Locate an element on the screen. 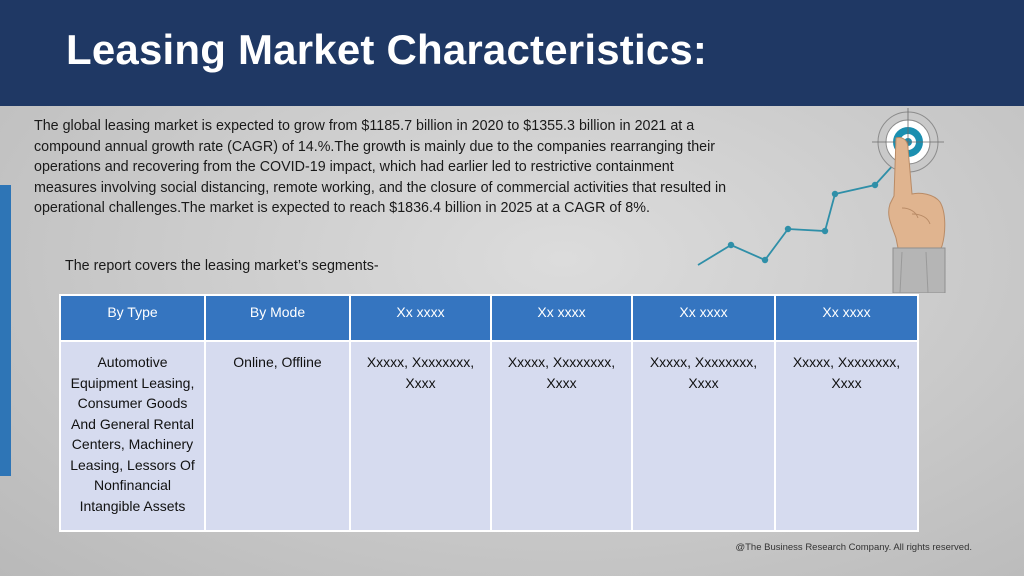 The height and width of the screenshot is (576, 1024). page-title: Leasing Market Characteristics: is located at coordinates (387, 49).